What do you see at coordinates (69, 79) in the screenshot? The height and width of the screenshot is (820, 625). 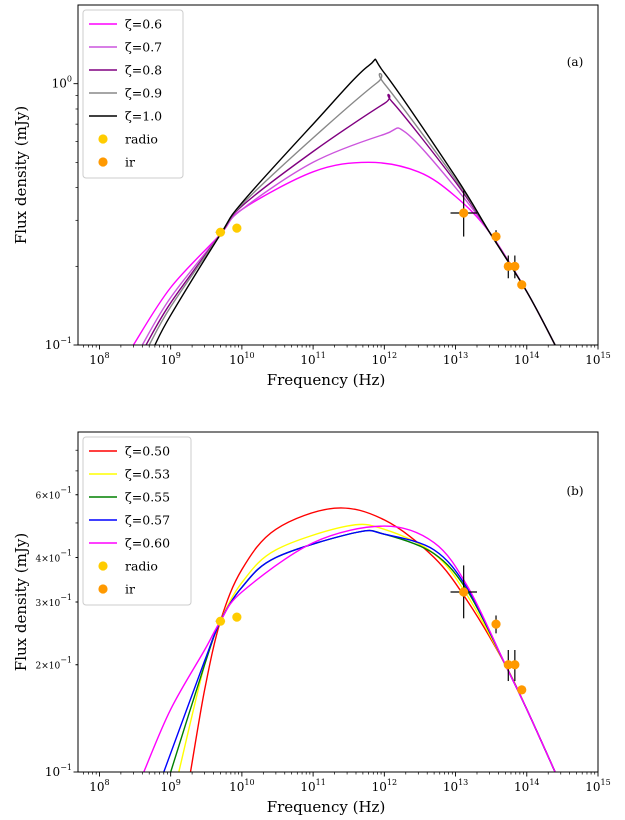 I see `y-tick-label-exponent: 0` at bounding box center [69, 79].